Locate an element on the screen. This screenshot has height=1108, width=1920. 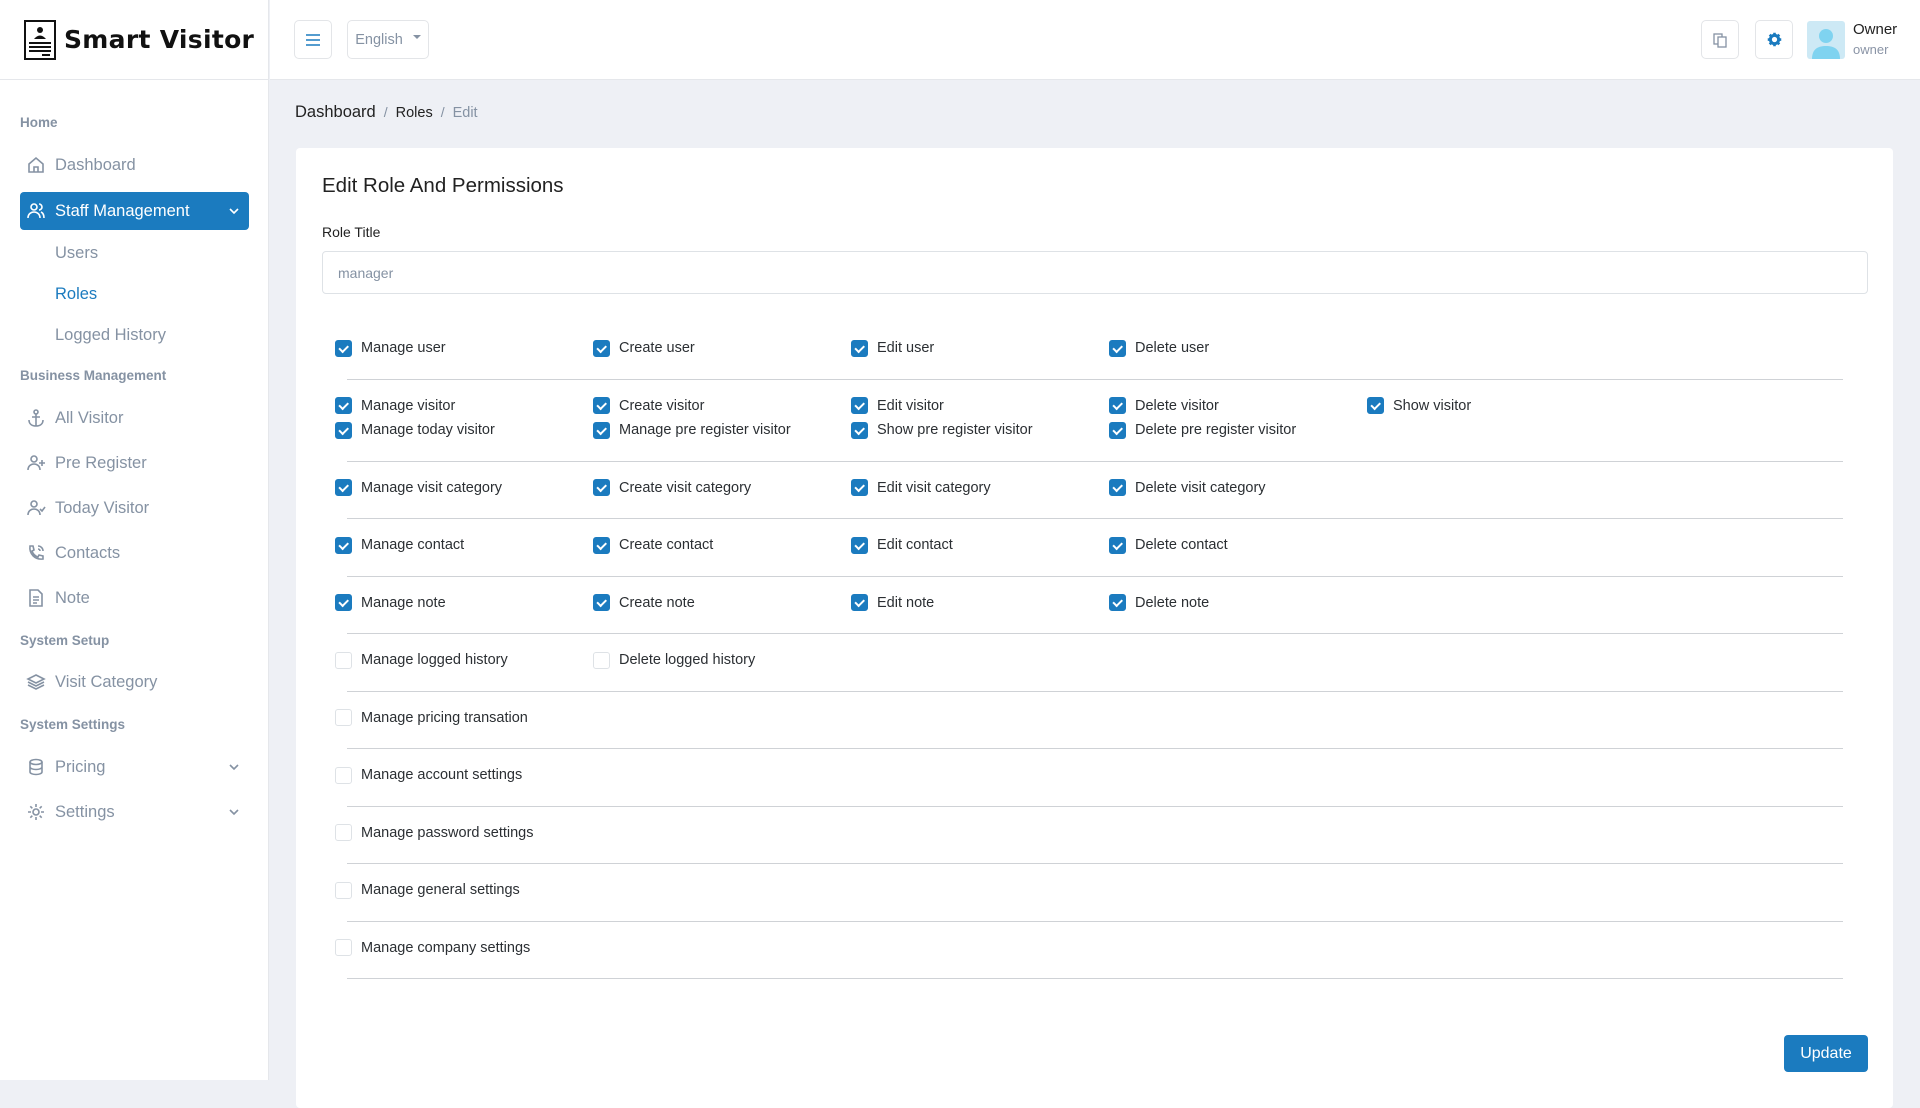
permission-label: Delete contact is located at coordinates (1181, 545).